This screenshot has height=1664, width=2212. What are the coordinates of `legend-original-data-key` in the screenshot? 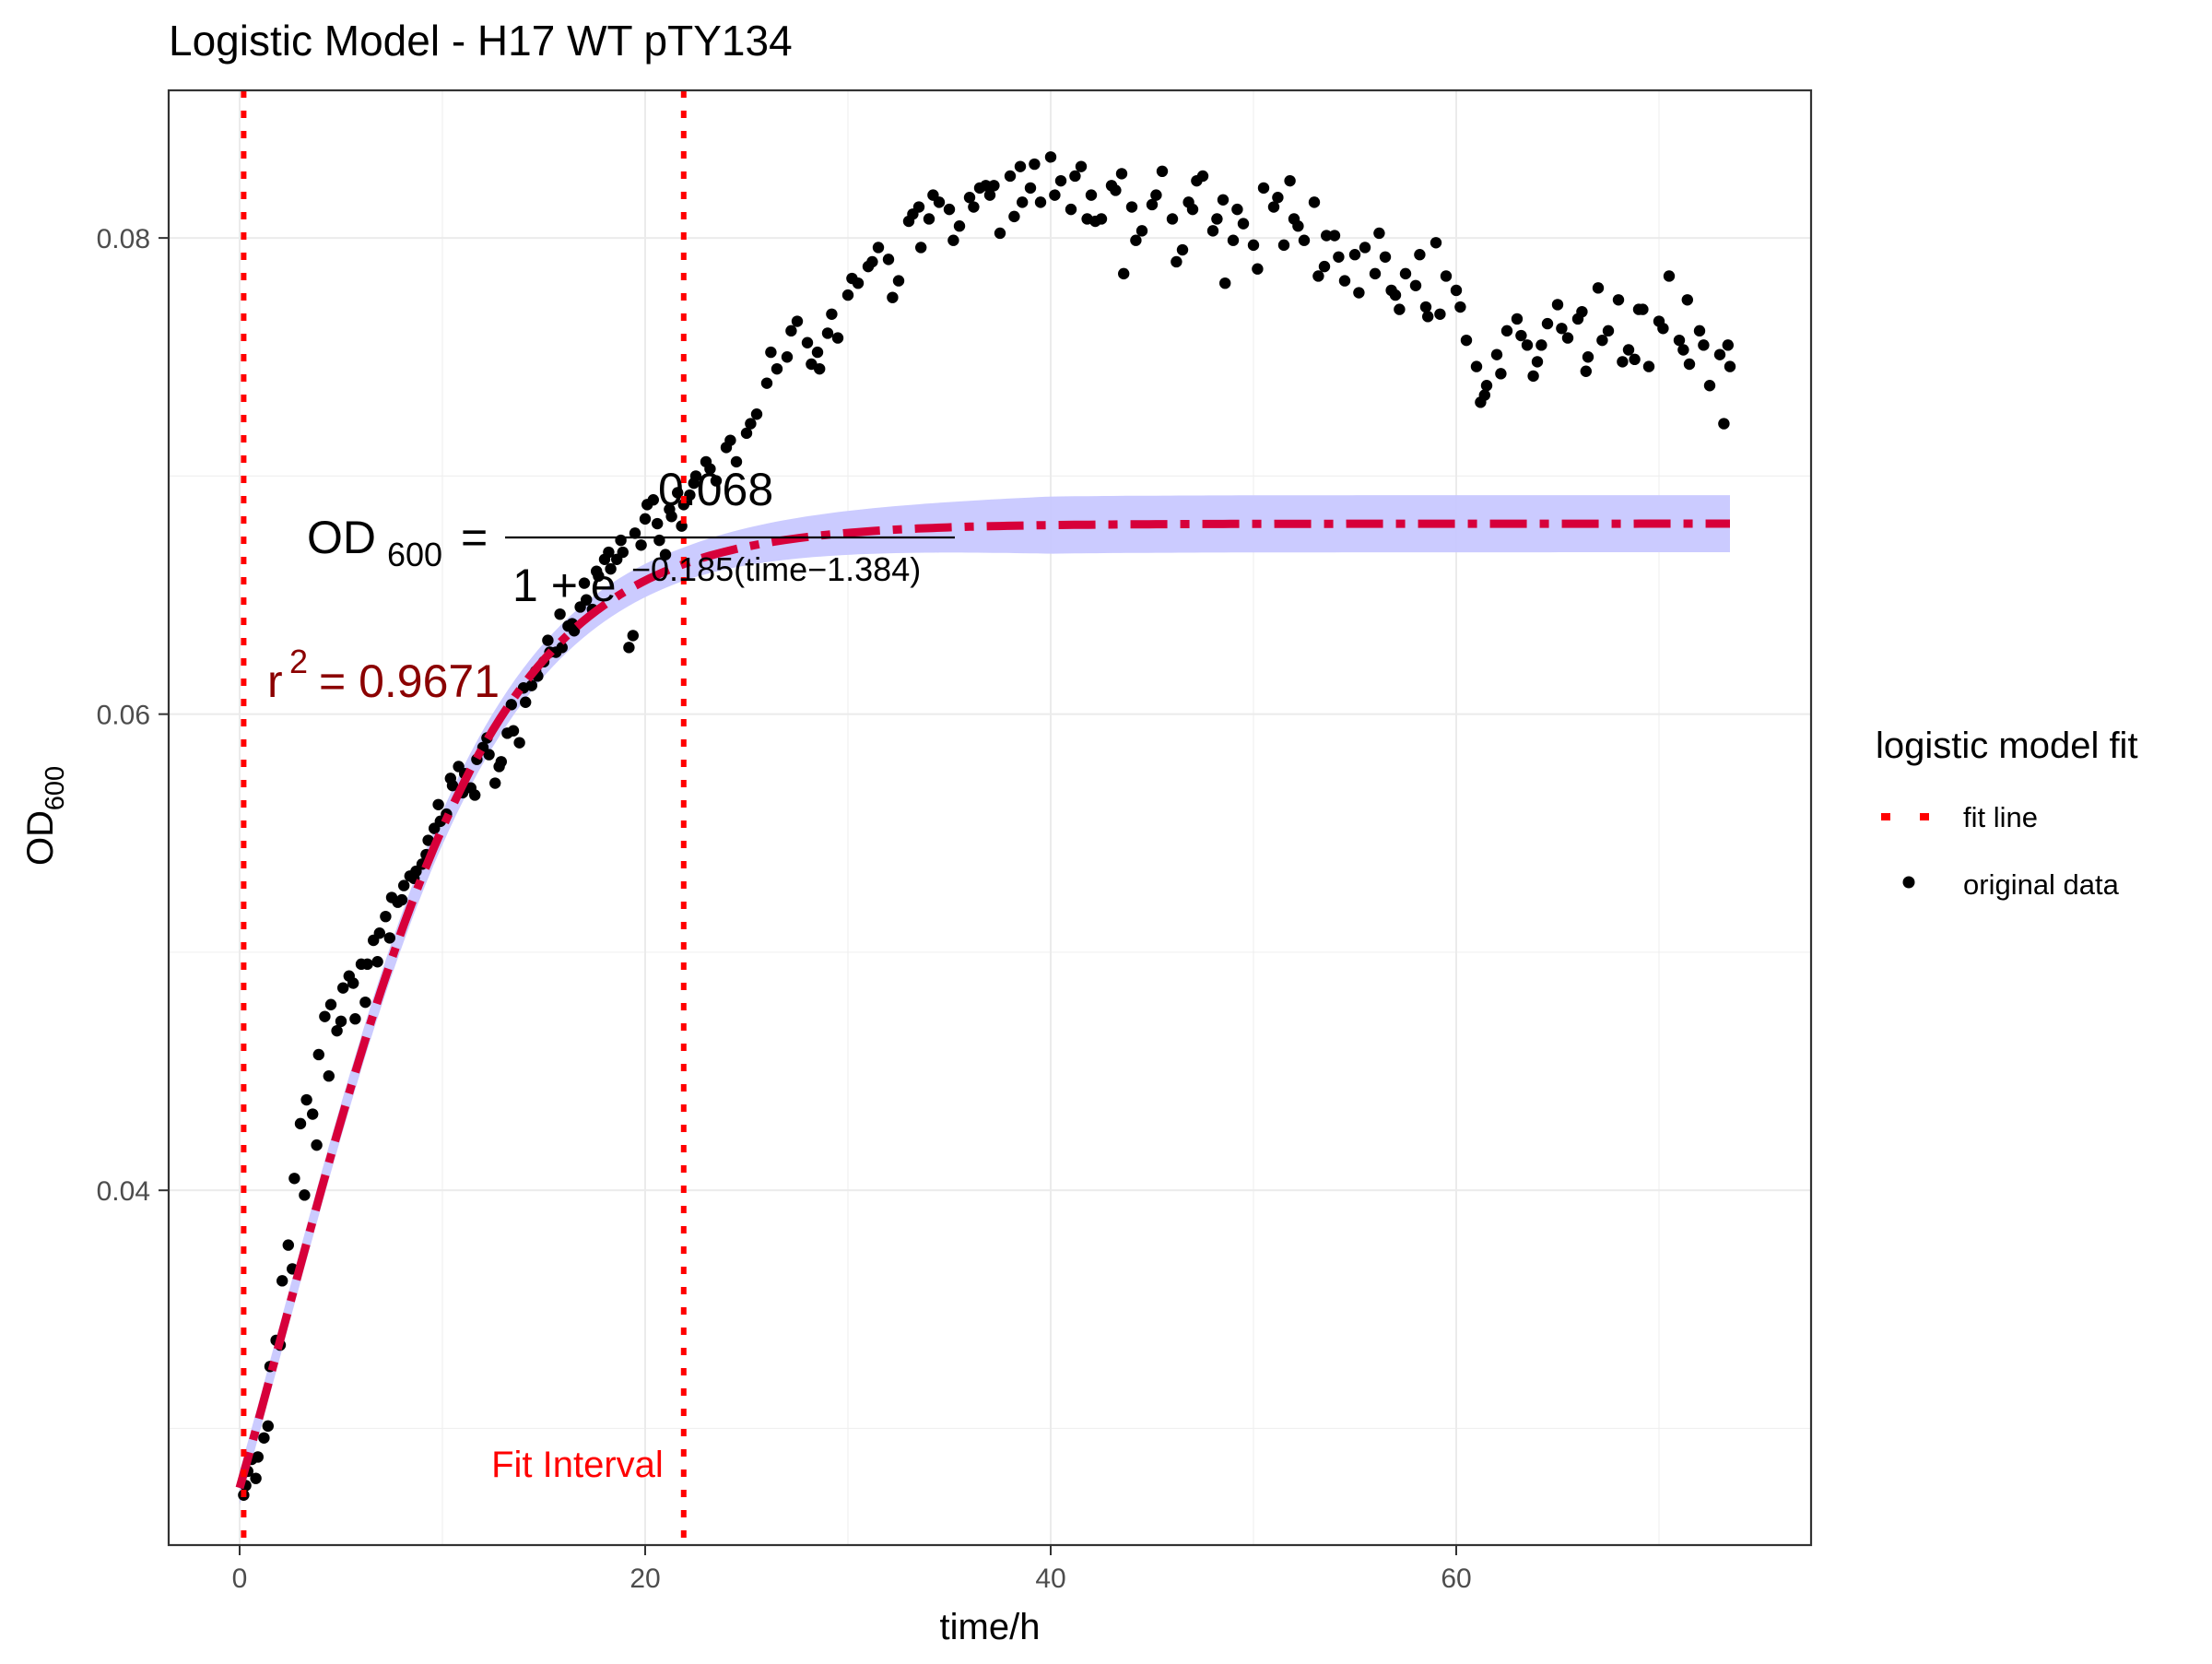 It's located at (1908, 882).